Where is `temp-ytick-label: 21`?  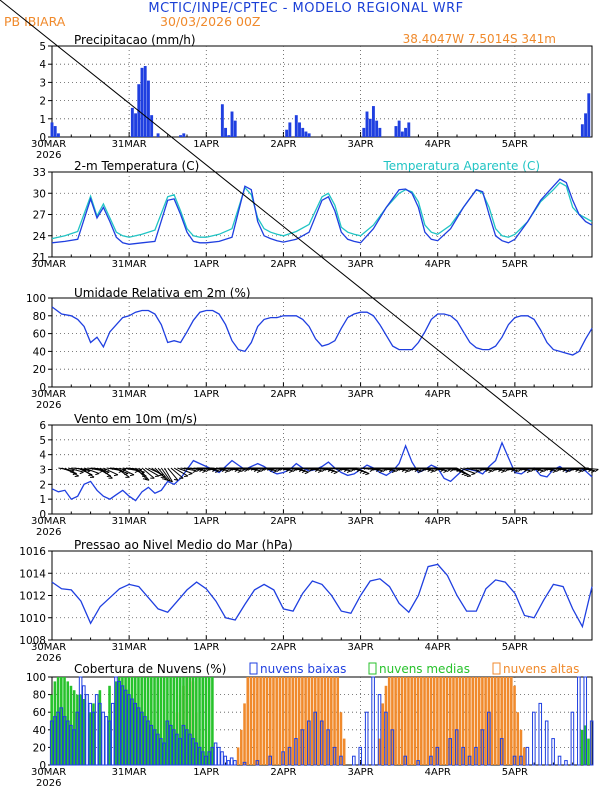 temp-ytick-label: 21 is located at coordinates (39, 258).